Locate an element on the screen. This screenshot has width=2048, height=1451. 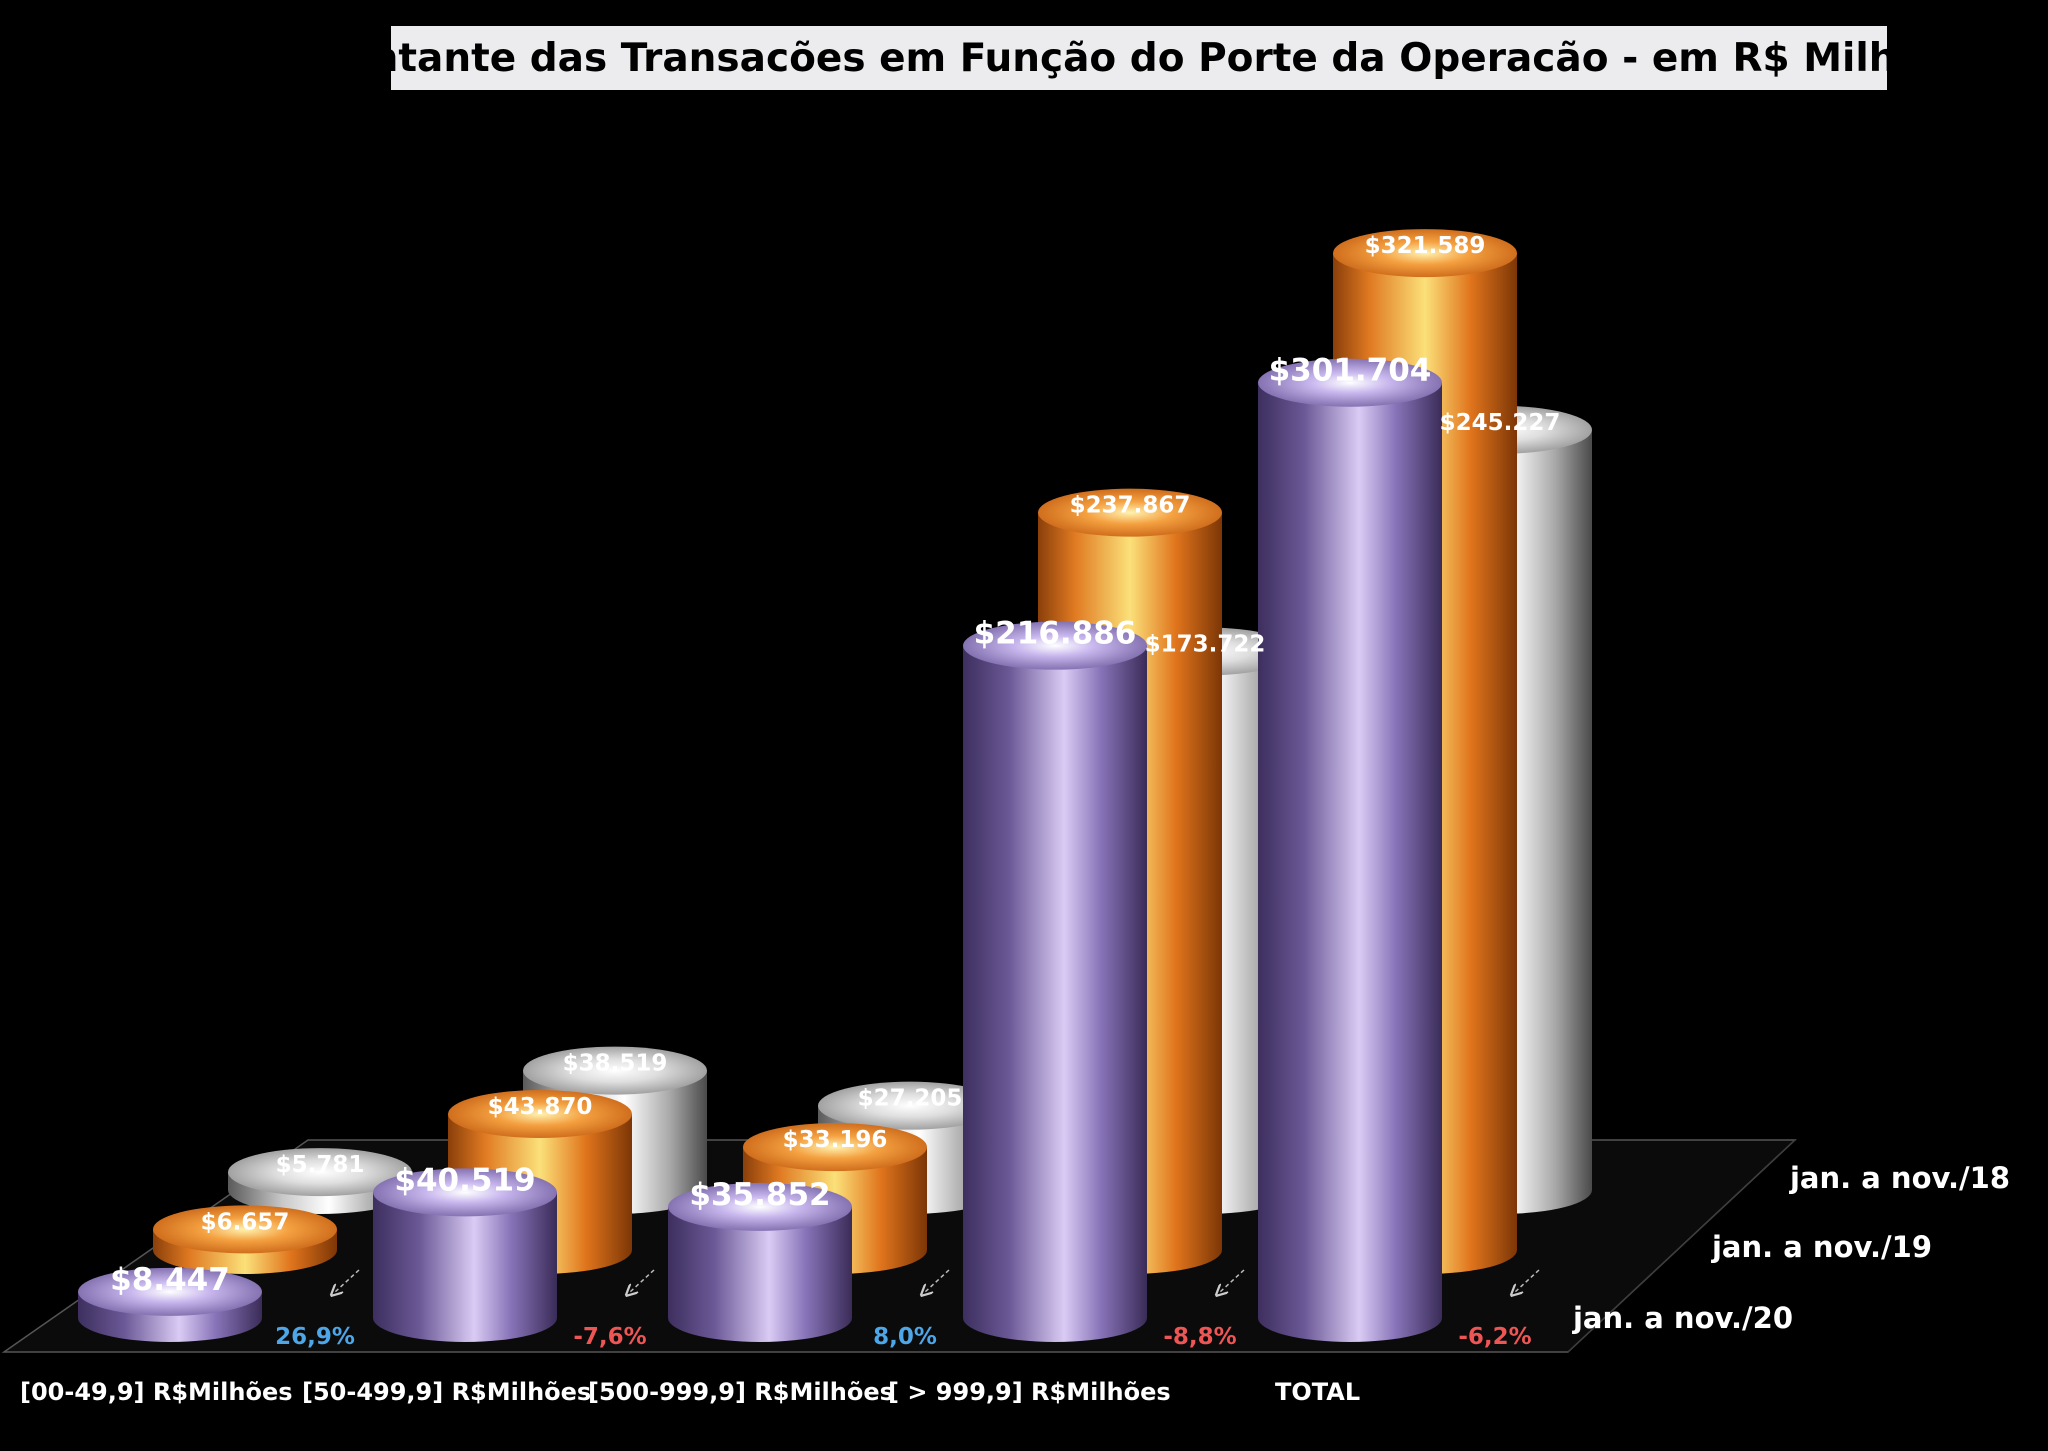
variation-label: -8,8% is located at coordinates (1199, 1337).